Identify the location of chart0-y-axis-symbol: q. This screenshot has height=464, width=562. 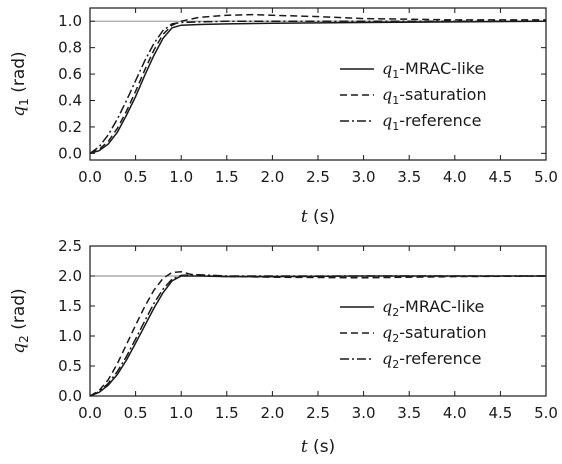
(19, 111).